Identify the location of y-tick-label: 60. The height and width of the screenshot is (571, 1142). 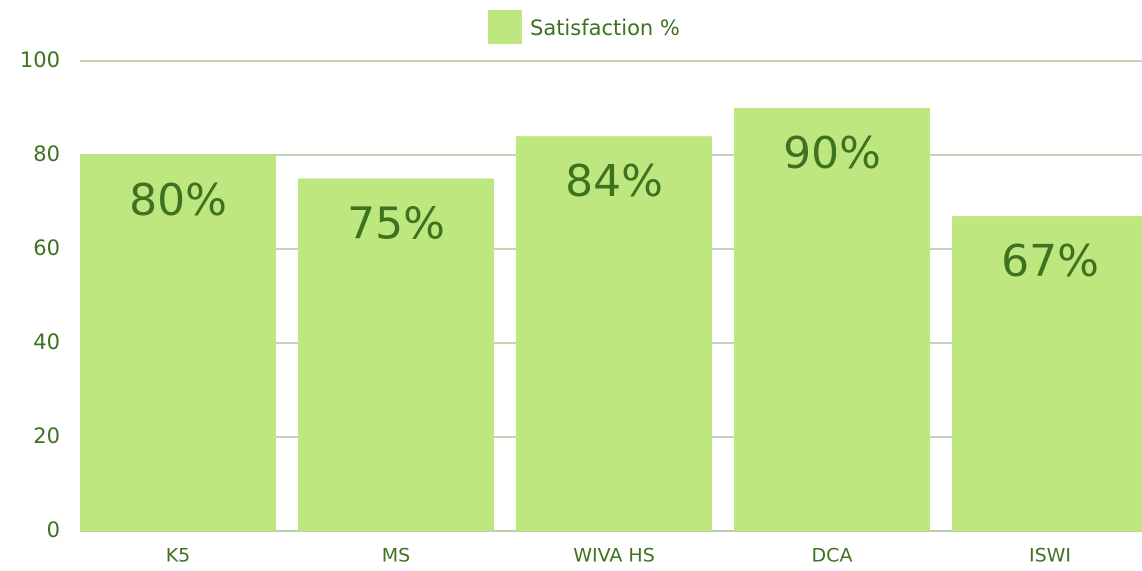
(46, 248).